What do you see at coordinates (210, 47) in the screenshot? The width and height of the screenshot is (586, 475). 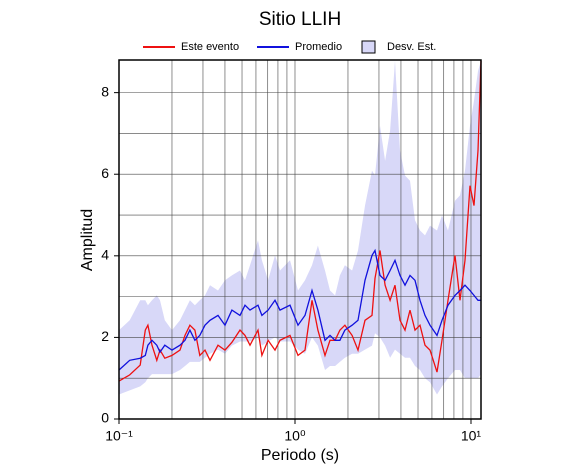 I see `legend-label: Este evento` at bounding box center [210, 47].